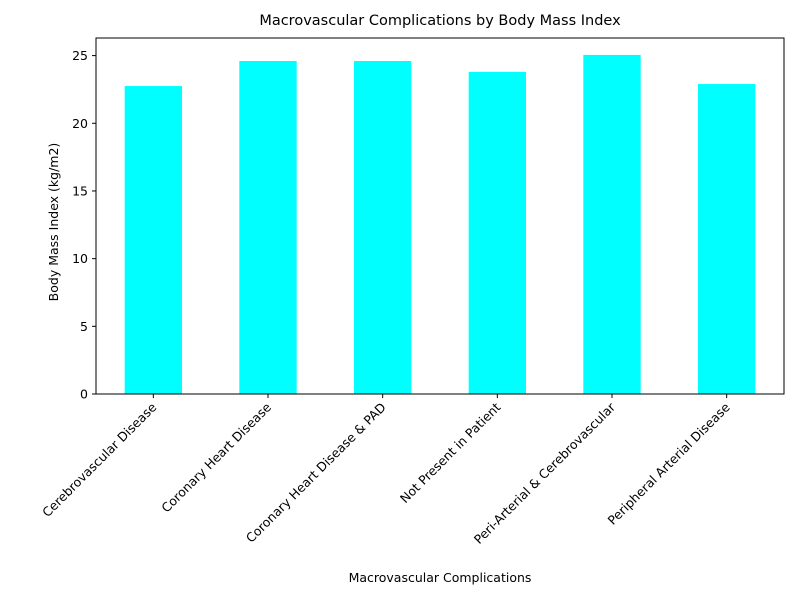 The height and width of the screenshot is (604, 800). What do you see at coordinates (84, 225) in the screenshot?
I see `y-axis: 0 5 10 15 20 25` at bounding box center [84, 225].